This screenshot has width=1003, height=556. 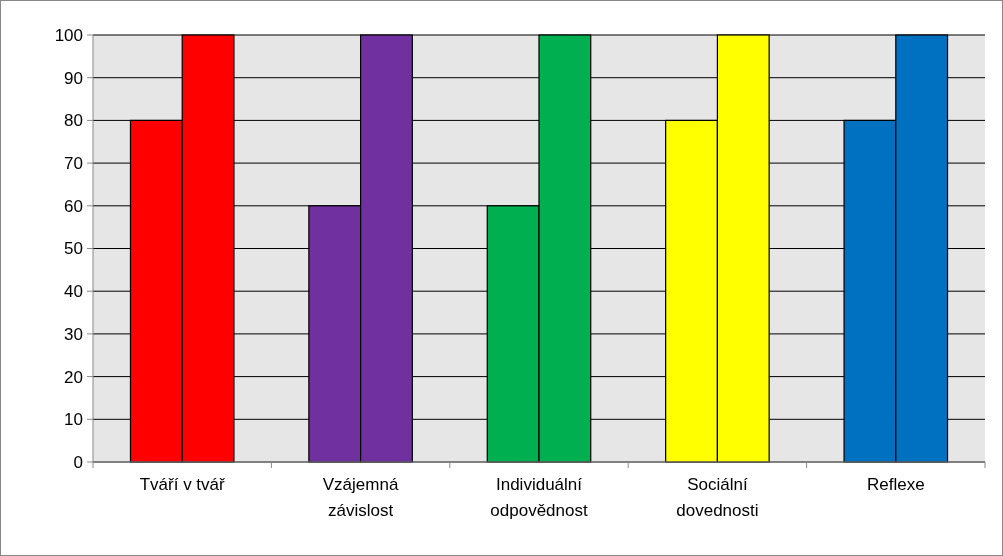 What do you see at coordinates (73, 206) in the screenshot?
I see `y-tick-label: 60` at bounding box center [73, 206].